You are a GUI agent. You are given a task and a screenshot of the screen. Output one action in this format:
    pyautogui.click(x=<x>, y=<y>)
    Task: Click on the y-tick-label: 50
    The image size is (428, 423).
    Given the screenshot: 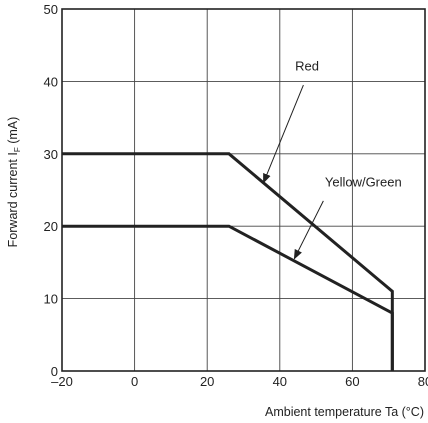 What is the action you would take?
    pyautogui.click(x=51, y=9)
    